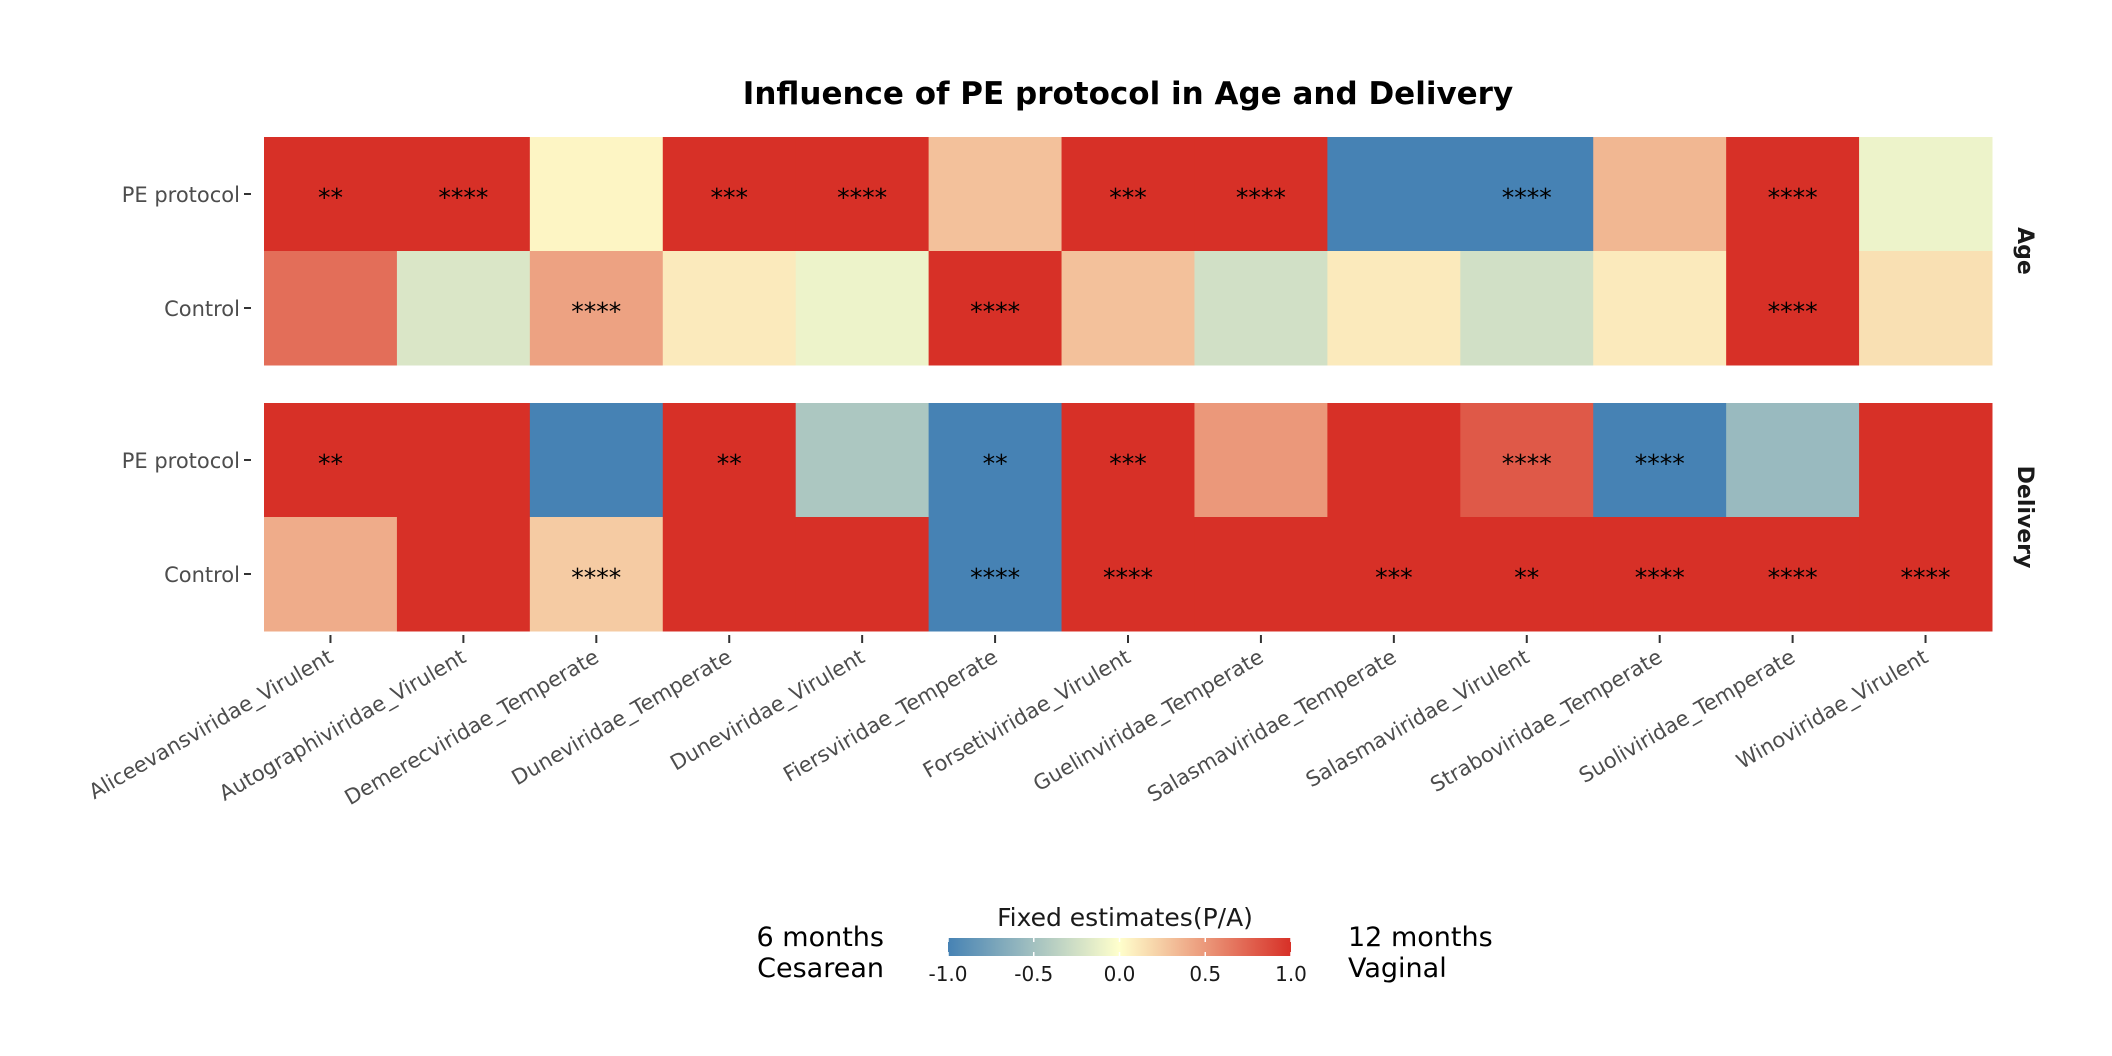 This screenshot has height=1056, width=2112. What do you see at coordinates (1291, 974) in the screenshot?
I see `legend-tick-label: 1.0` at bounding box center [1291, 974].